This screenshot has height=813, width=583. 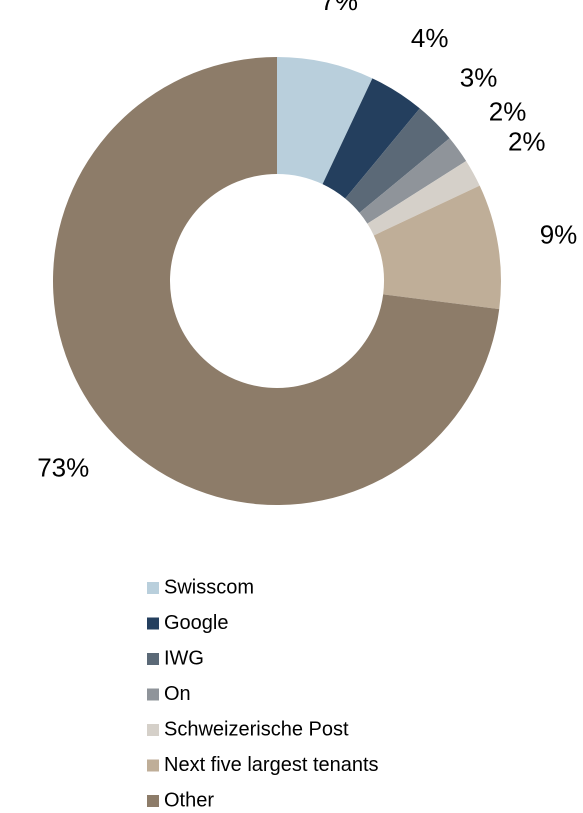 What do you see at coordinates (189, 800) in the screenshot?
I see `legend-label: Other` at bounding box center [189, 800].